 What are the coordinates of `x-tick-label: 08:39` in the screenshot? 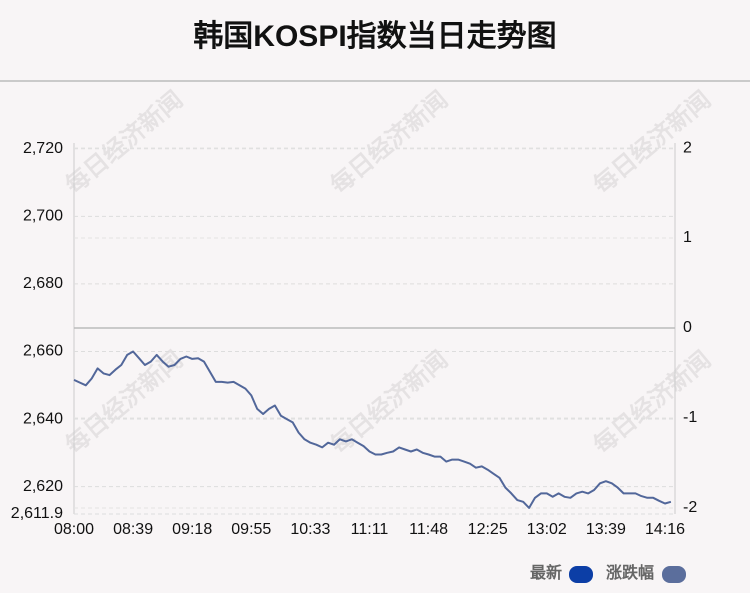 It's located at (133, 529).